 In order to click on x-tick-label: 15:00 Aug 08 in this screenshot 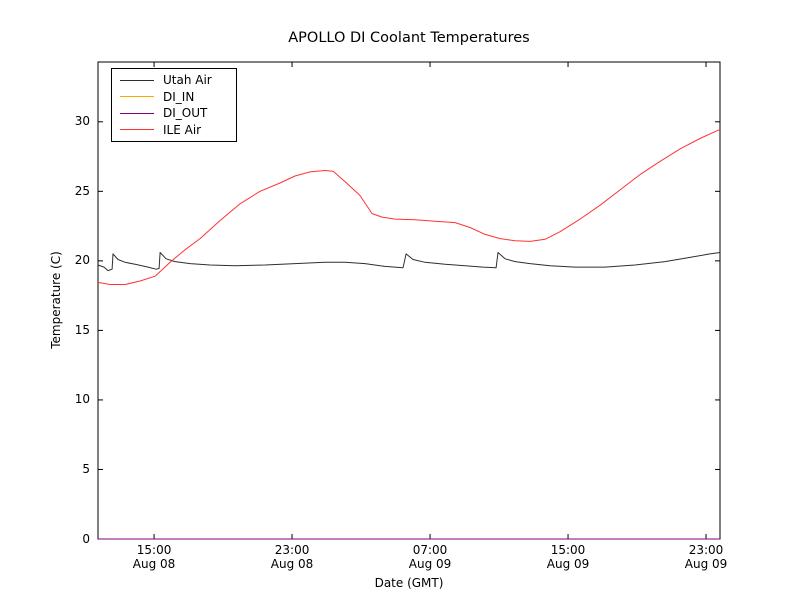, I will do `click(154, 557)`.